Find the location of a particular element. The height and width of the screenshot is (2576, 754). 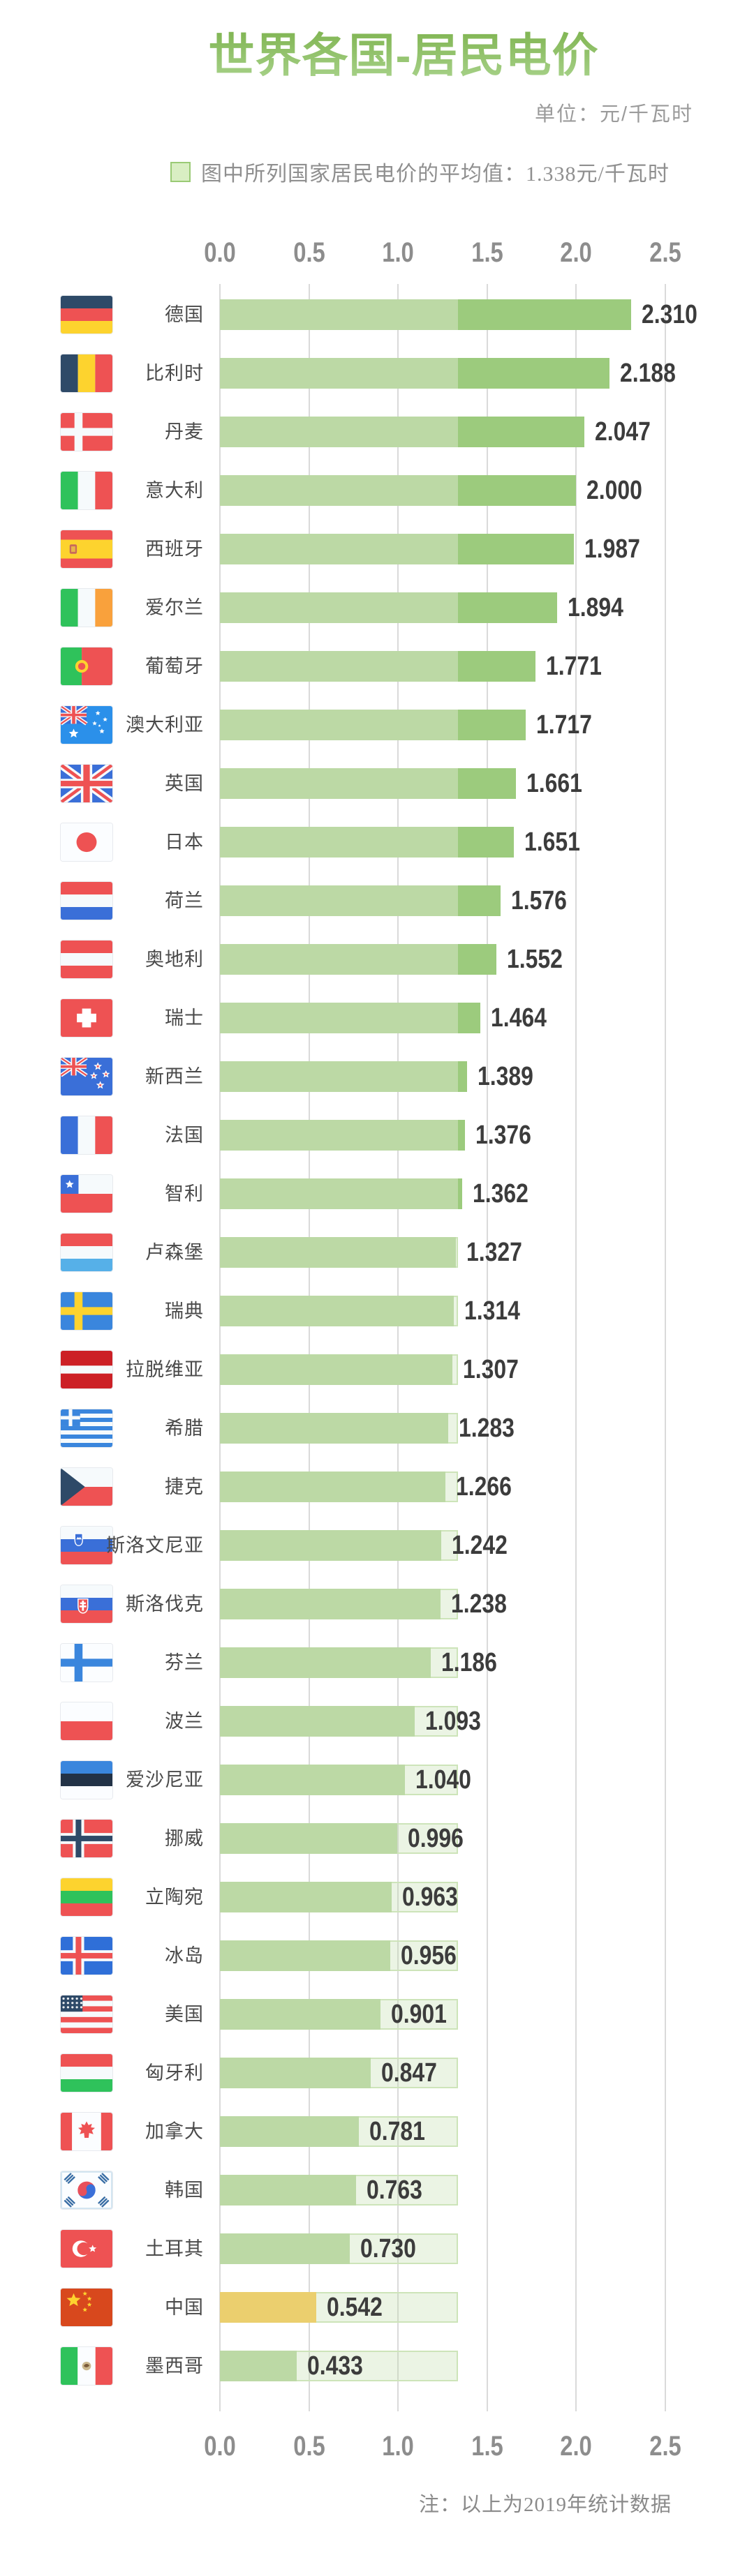

value-label: 1.376 is located at coordinates (503, 1135).